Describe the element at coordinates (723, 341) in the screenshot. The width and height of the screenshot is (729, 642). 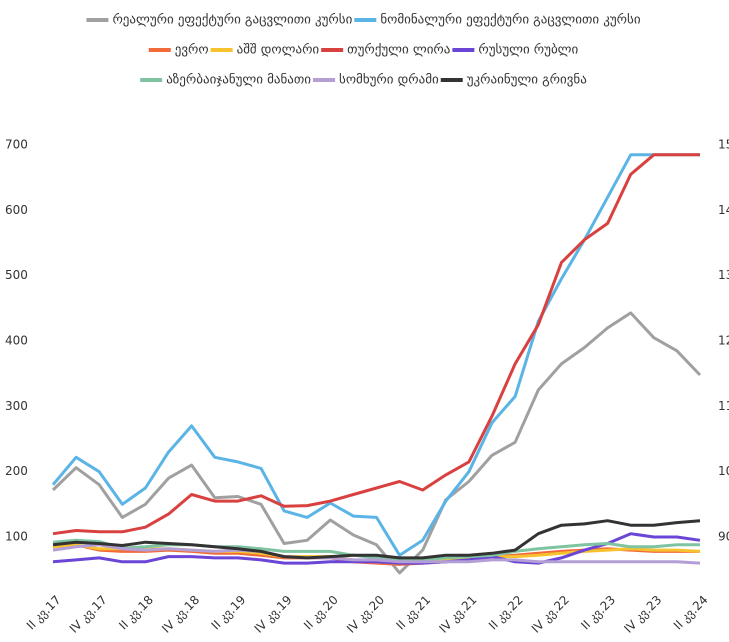
I see `y2-tick-label: 120` at that location.